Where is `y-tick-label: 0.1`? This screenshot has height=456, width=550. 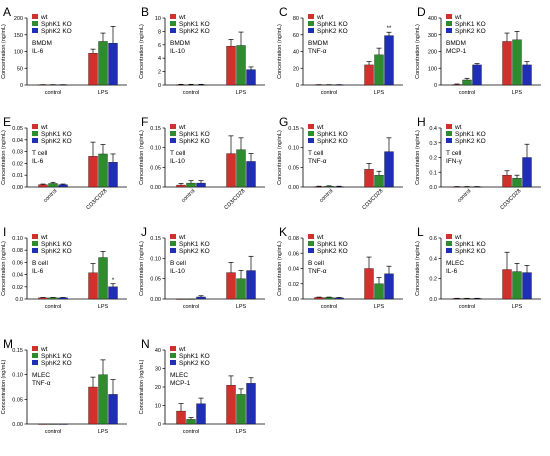
y-tick-label: 0.1 is located at coordinates (433, 173).